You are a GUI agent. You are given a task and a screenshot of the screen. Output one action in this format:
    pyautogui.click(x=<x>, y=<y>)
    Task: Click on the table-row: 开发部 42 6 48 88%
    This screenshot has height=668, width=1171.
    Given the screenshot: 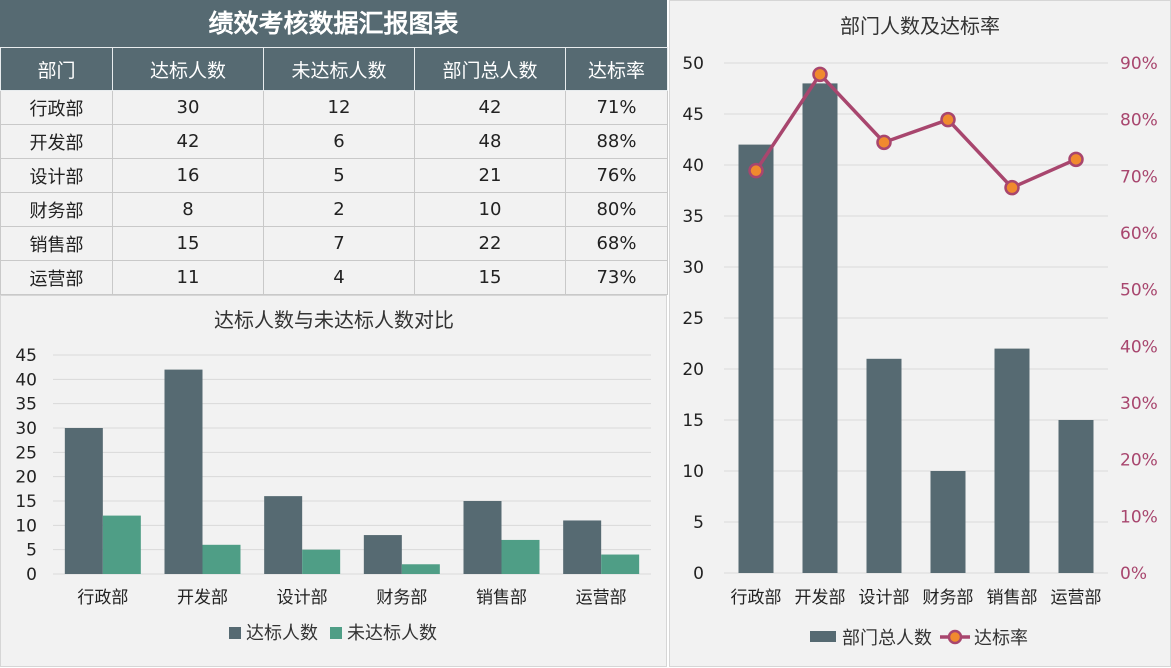 What is the action you would take?
    pyautogui.click(x=334, y=141)
    